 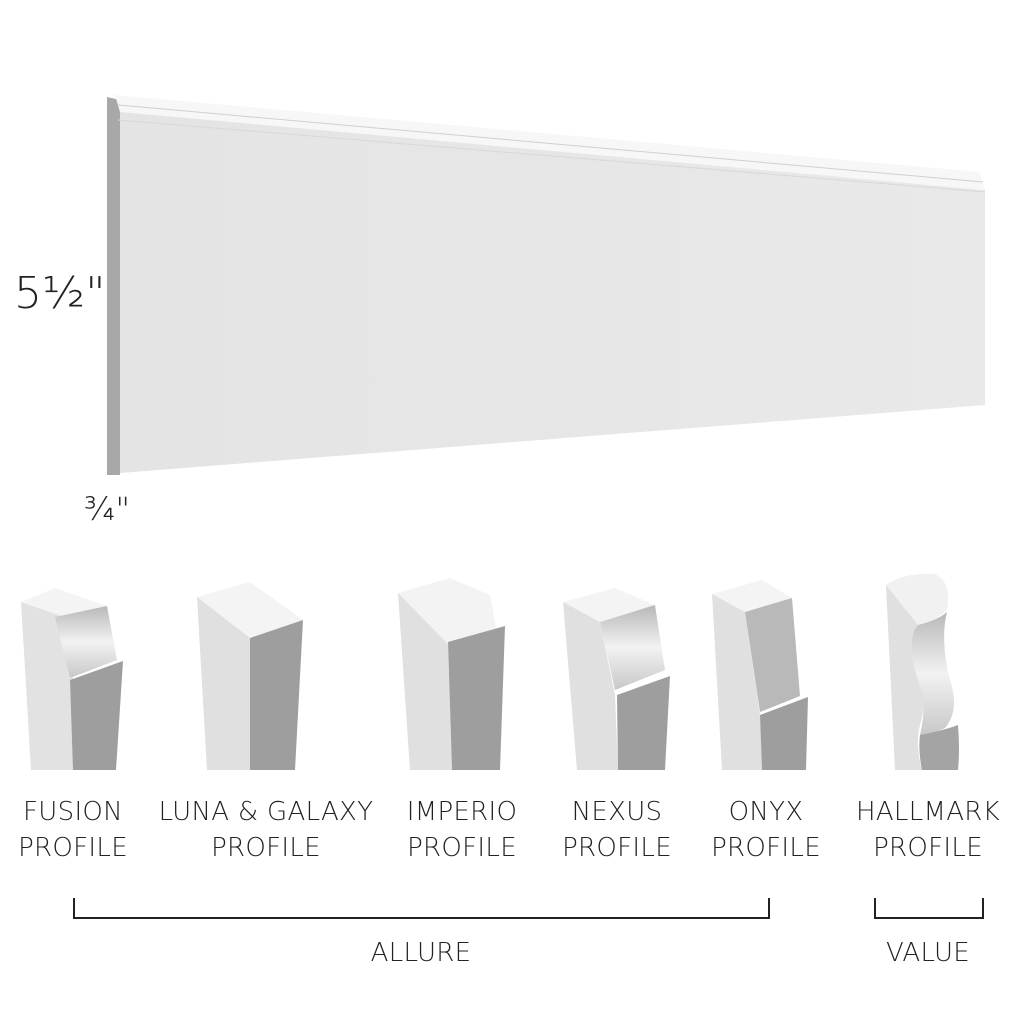 What do you see at coordinates (616, 679) in the screenshot?
I see `nexus-profile-image` at bounding box center [616, 679].